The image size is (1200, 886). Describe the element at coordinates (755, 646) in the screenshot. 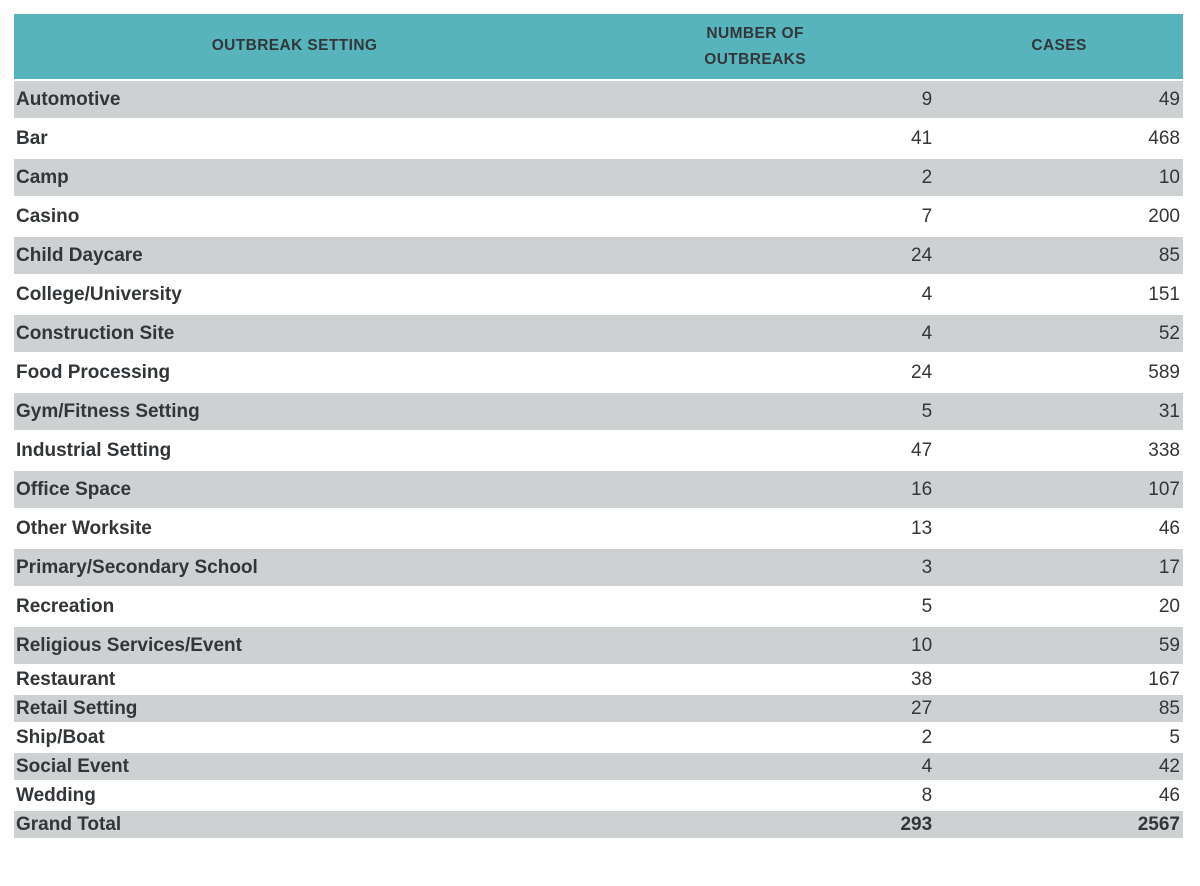

I see `outbreaks-cell: 10` at that location.